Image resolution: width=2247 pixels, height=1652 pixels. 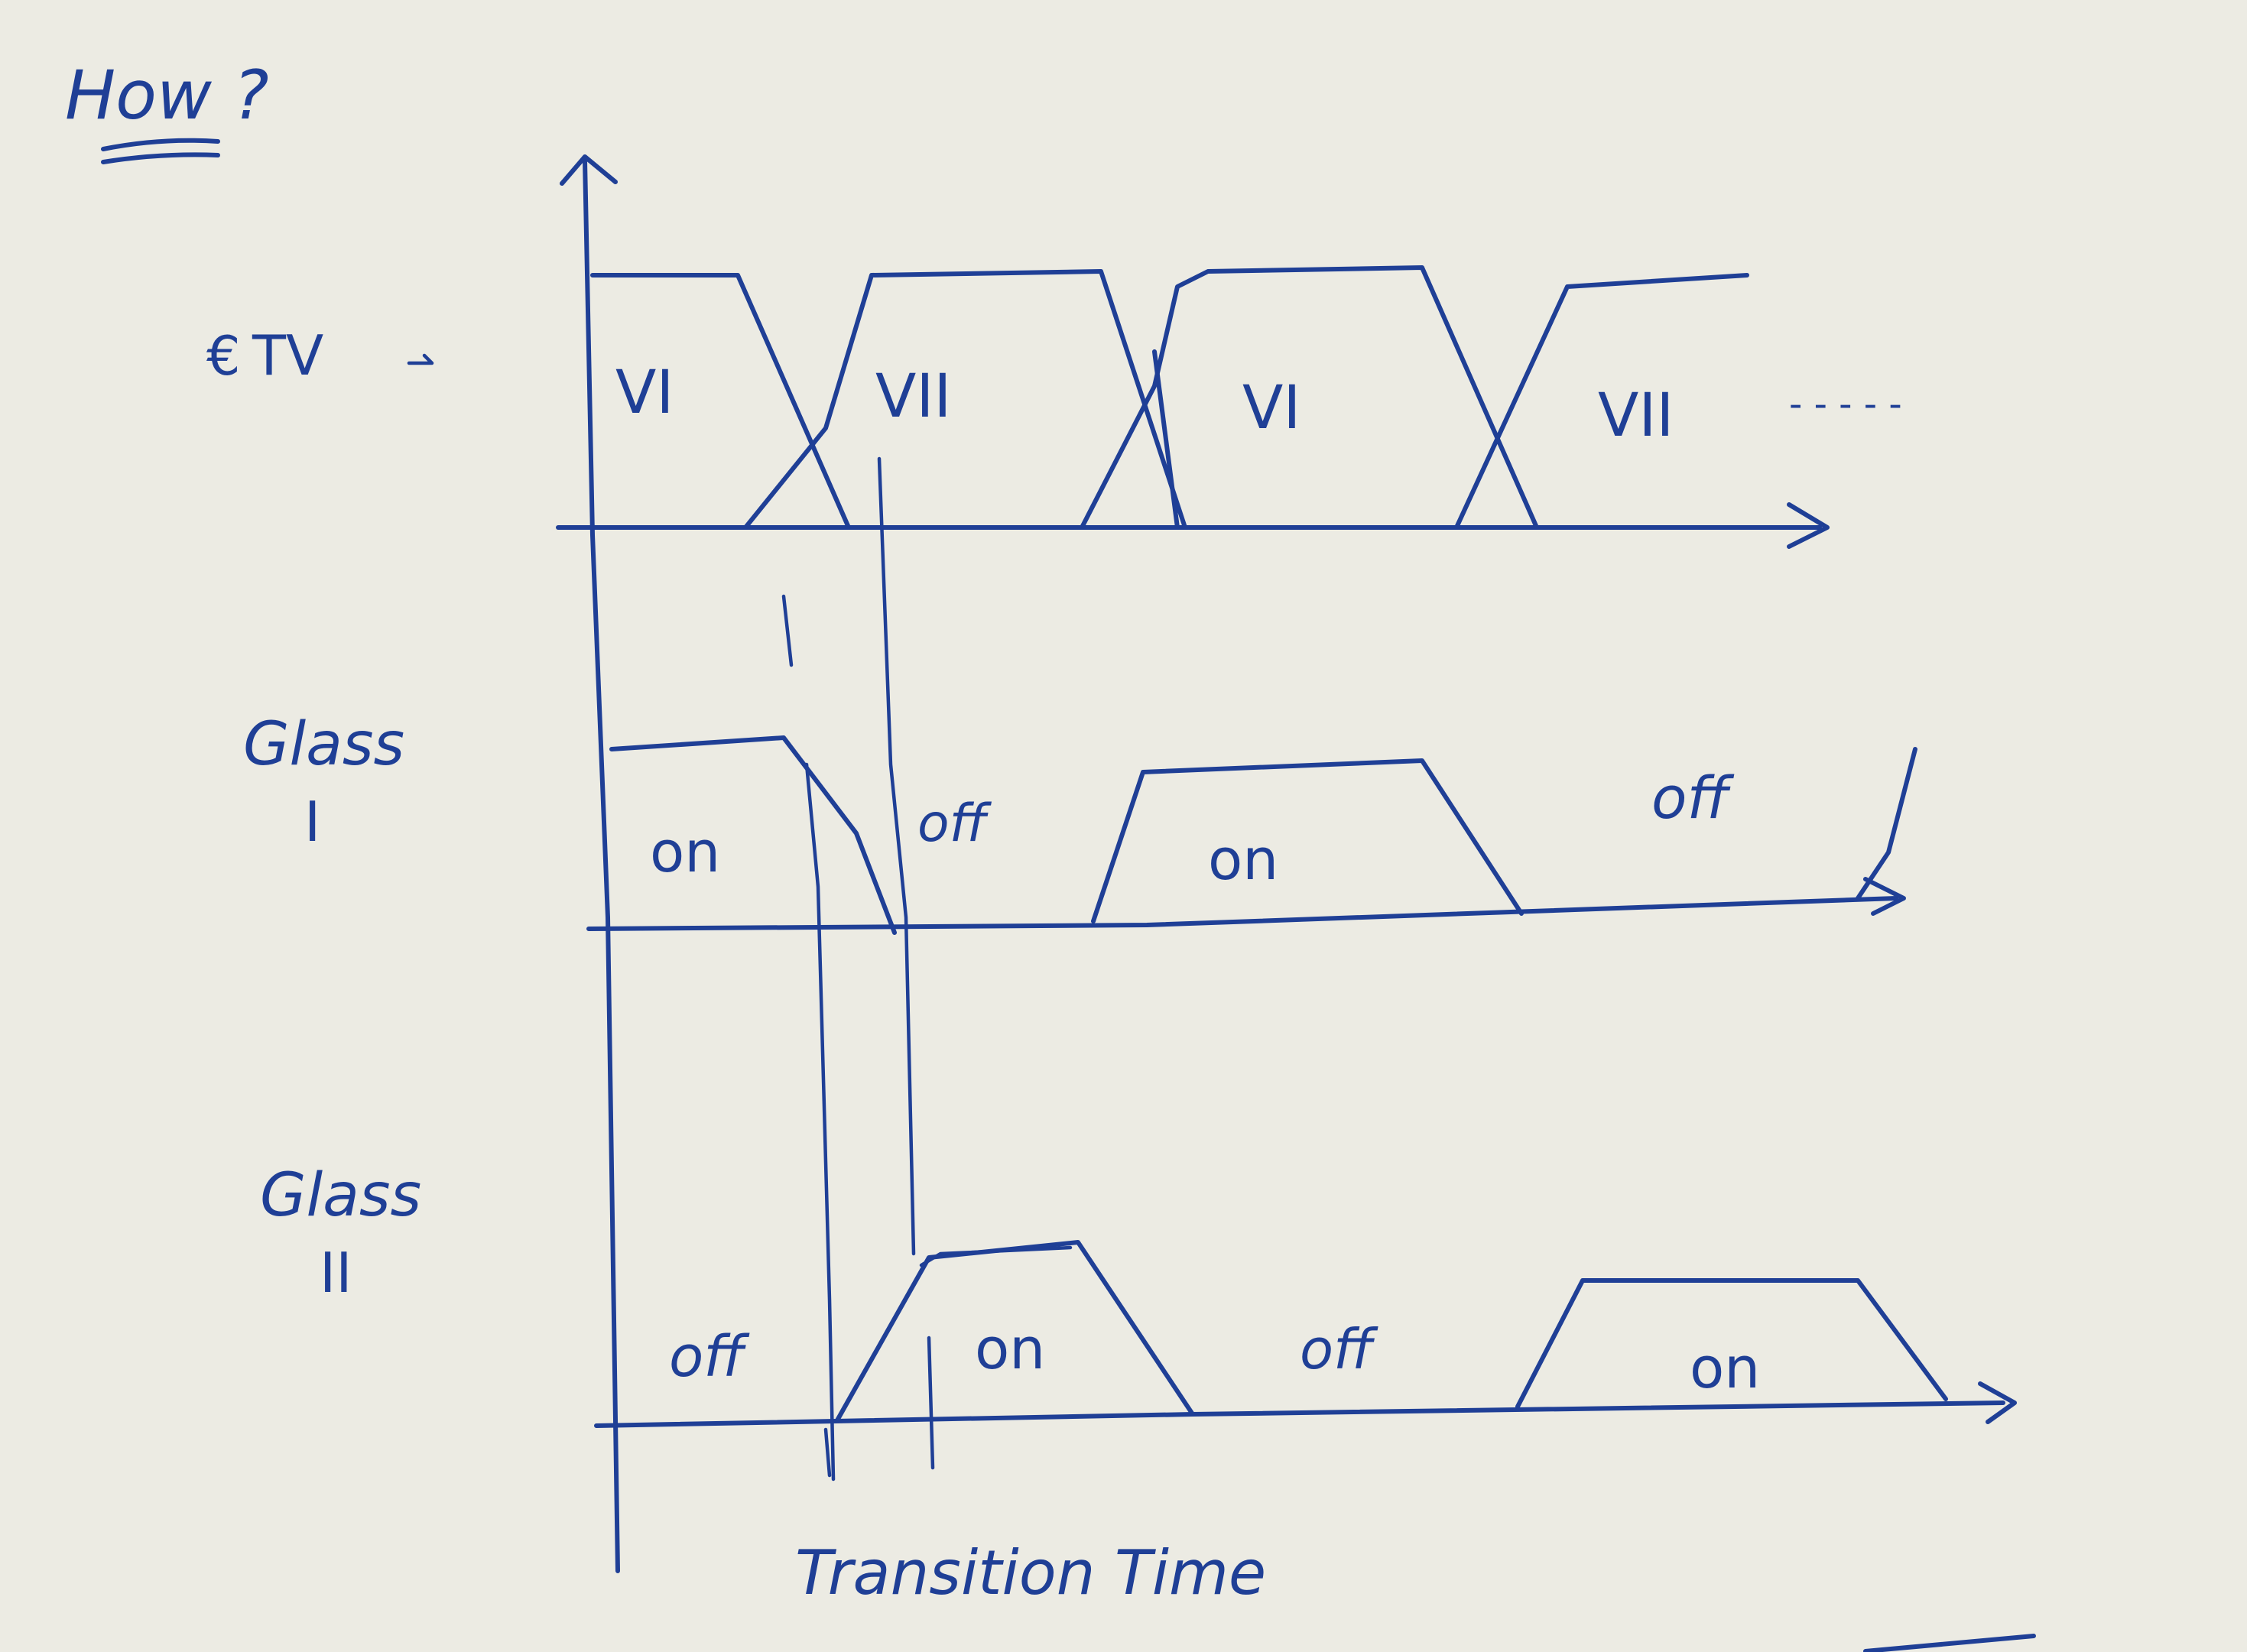 What do you see at coordinates (1242, 913) in the screenshot?
I see `glass1-time-axis` at bounding box center [1242, 913].